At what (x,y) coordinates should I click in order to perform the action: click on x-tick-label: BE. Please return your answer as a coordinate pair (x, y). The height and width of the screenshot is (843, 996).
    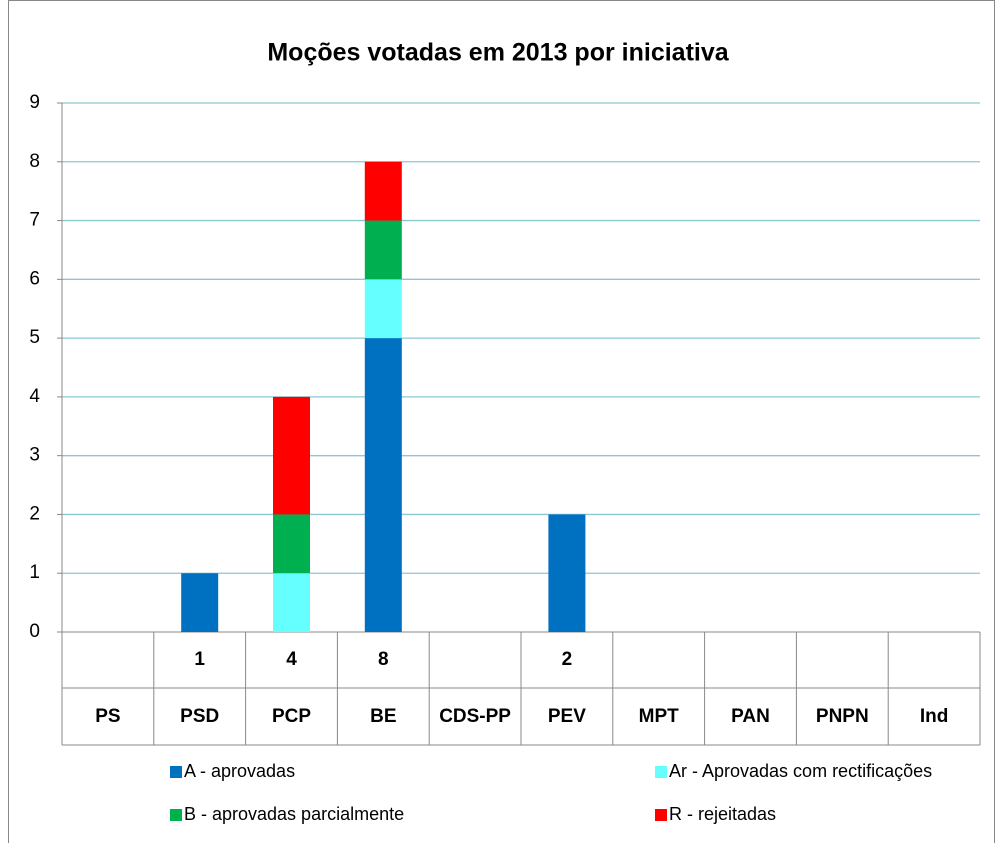
    Looking at the image, I should click on (383, 716).